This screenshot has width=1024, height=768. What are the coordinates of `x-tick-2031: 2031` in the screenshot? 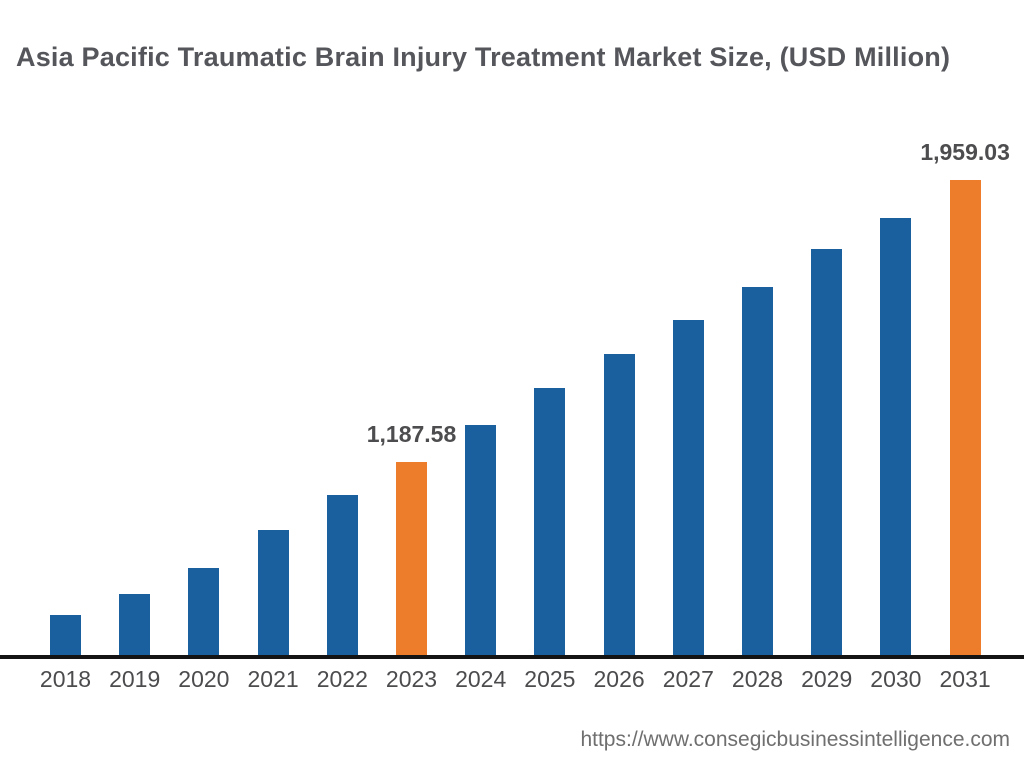 It's located at (965, 679).